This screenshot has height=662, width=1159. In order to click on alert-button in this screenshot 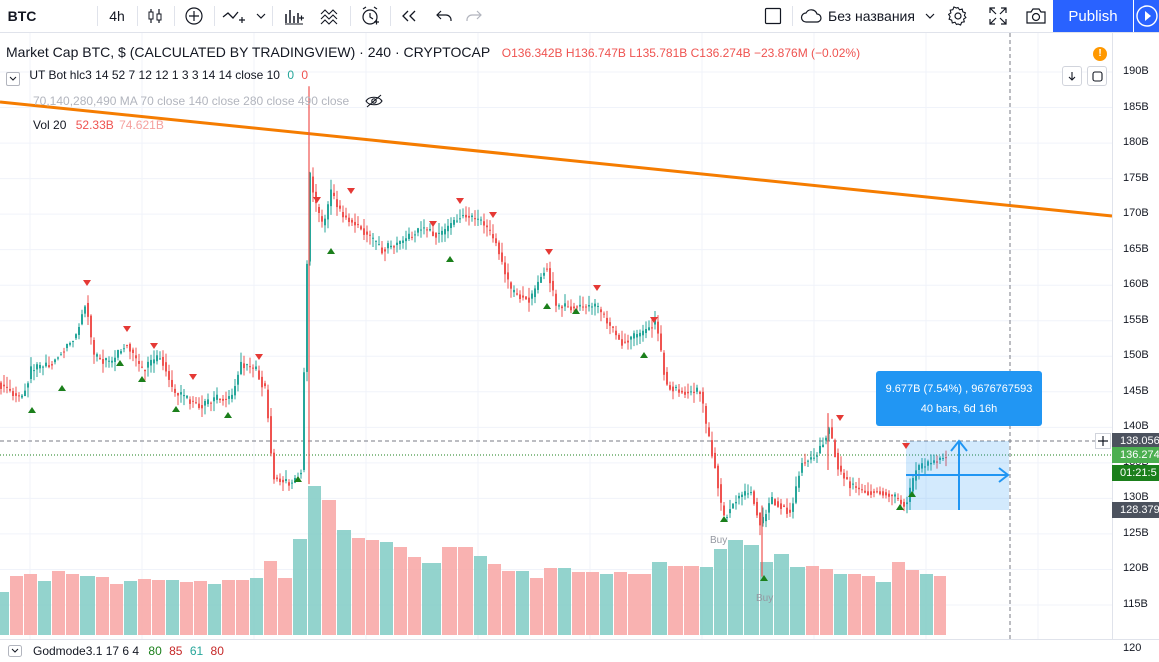, I will do `click(370, 16)`.